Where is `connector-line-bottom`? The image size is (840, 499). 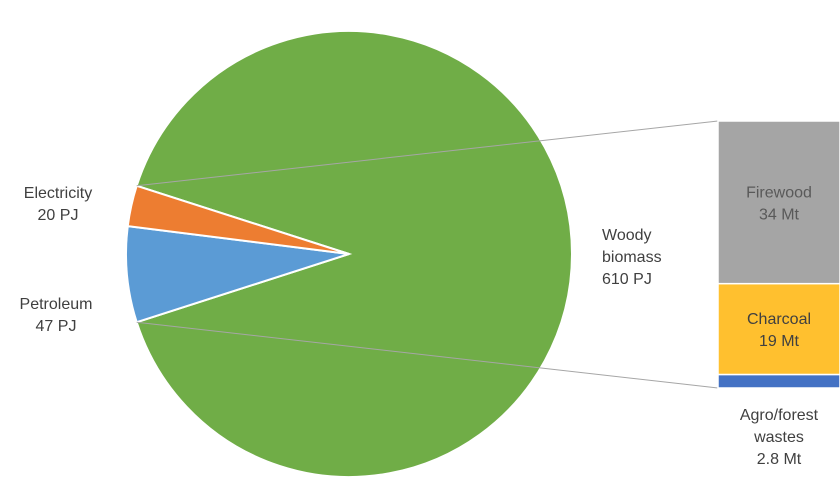 connector-line-bottom is located at coordinates (427, 355).